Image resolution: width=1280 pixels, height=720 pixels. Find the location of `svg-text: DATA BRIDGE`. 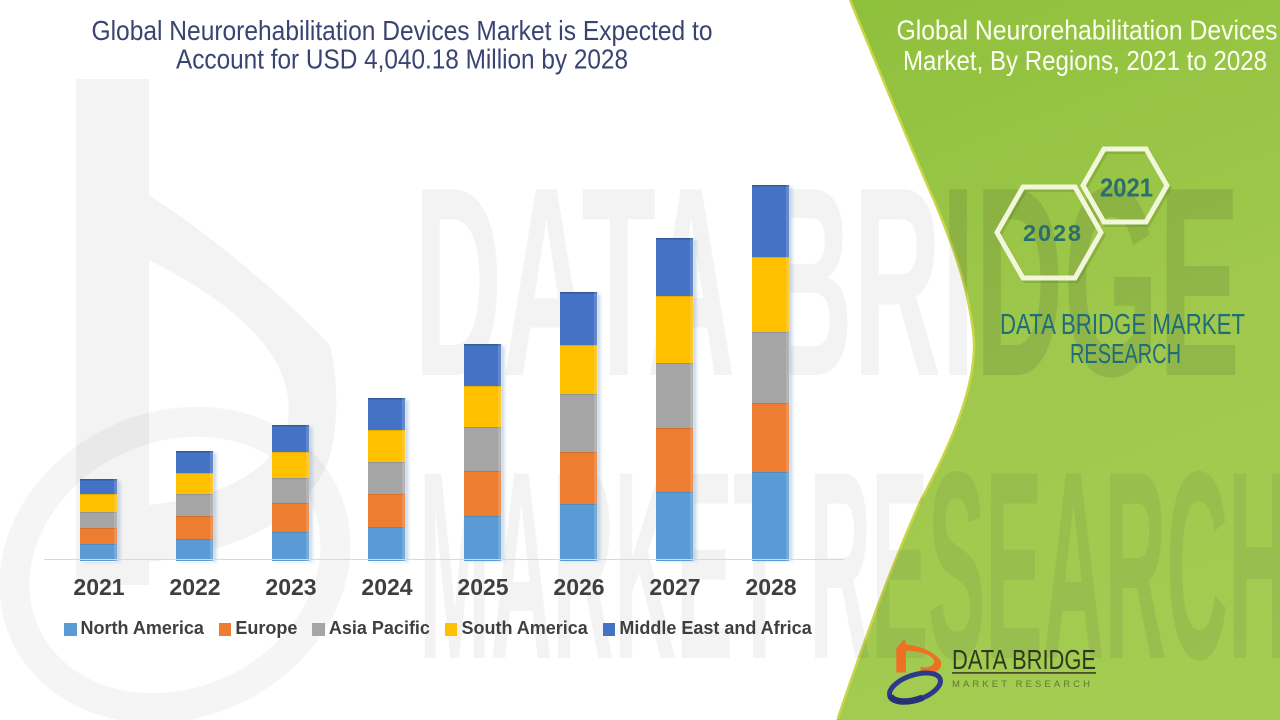

svg-text: DATA BRIDGE is located at coordinates (1024, 659).